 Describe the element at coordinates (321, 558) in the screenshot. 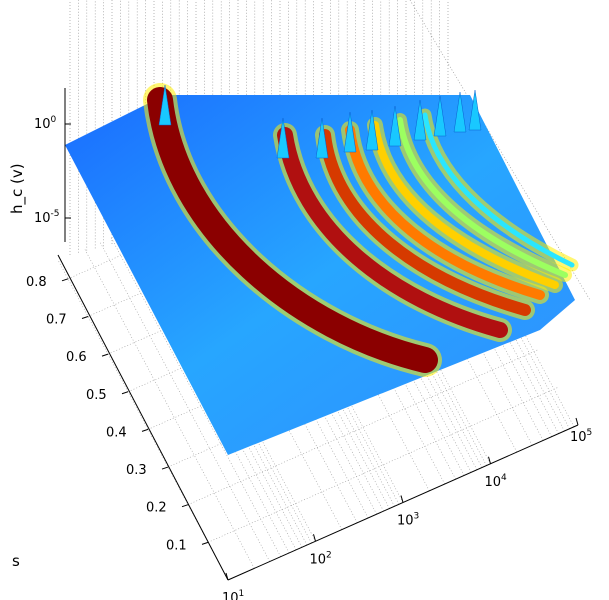

I see `x-tick-label: 10²` at that location.